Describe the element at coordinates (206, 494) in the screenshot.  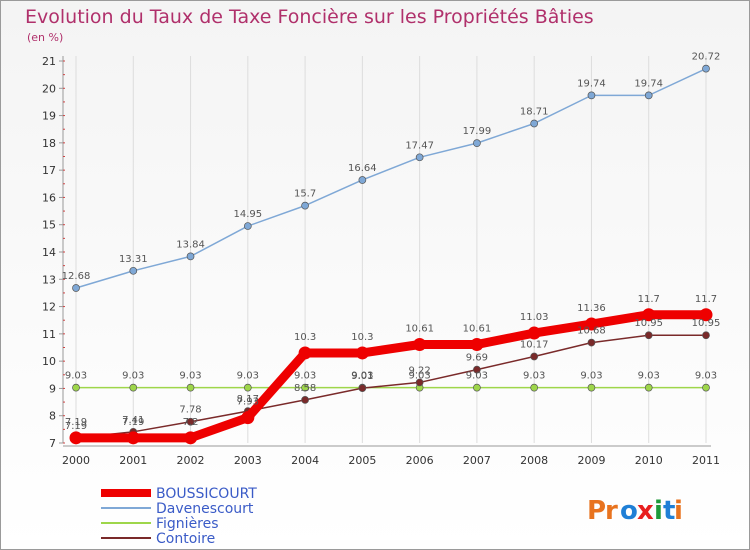
I see `legend-label: BOUSSICOURT` at that location.